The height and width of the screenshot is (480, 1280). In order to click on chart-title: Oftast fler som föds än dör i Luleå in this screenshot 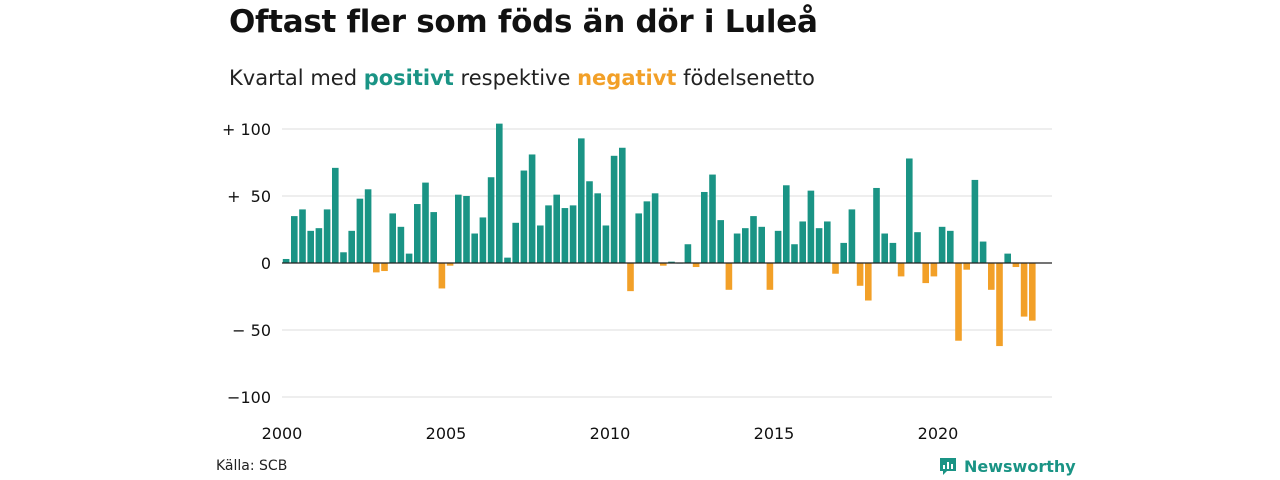, I will do `click(523, 22)`.